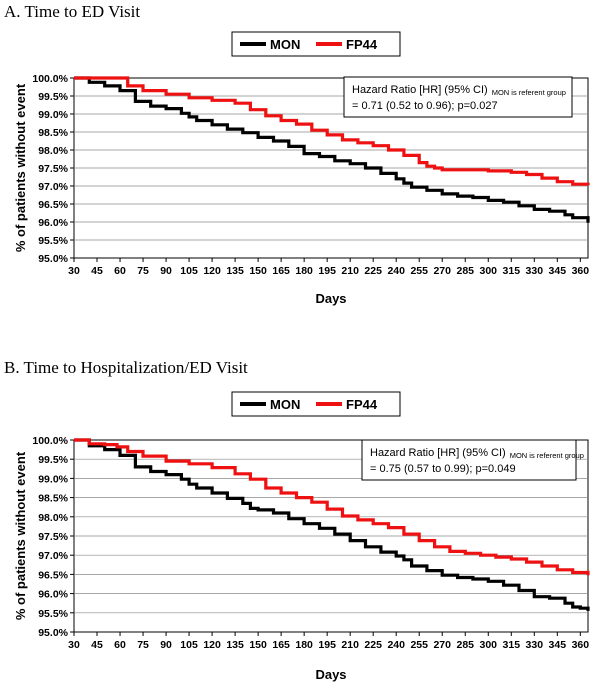 This screenshot has width=600, height=693. I want to click on hazard-ratio-line2-a: = 0.71 (0.52 to 0.96); p=0.027, so click(425, 106).